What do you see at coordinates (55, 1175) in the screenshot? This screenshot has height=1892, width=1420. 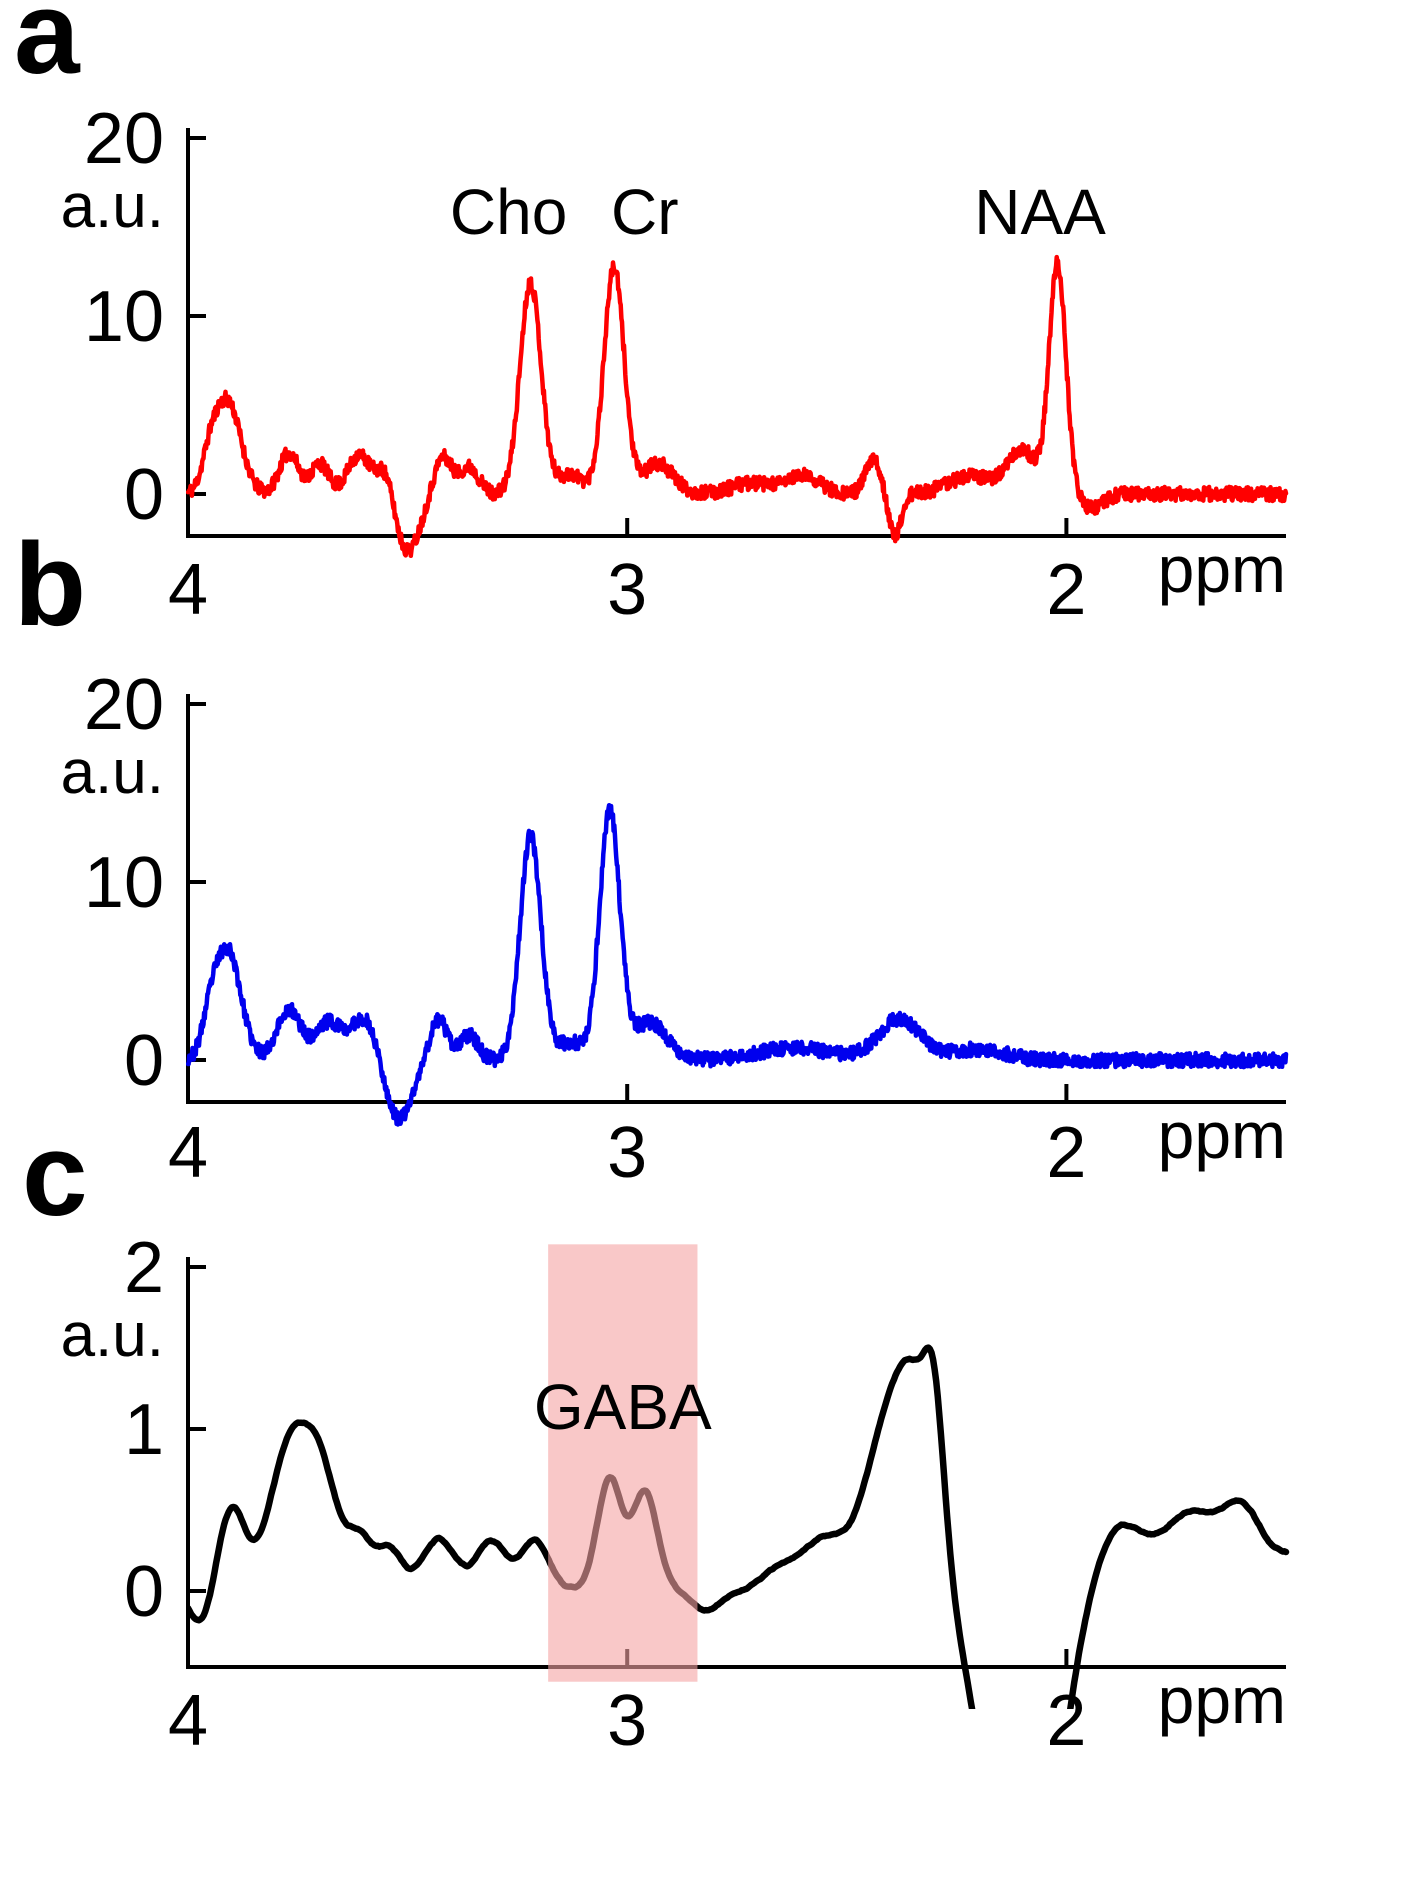 I see `panel-label-c: c` at bounding box center [55, 1175].